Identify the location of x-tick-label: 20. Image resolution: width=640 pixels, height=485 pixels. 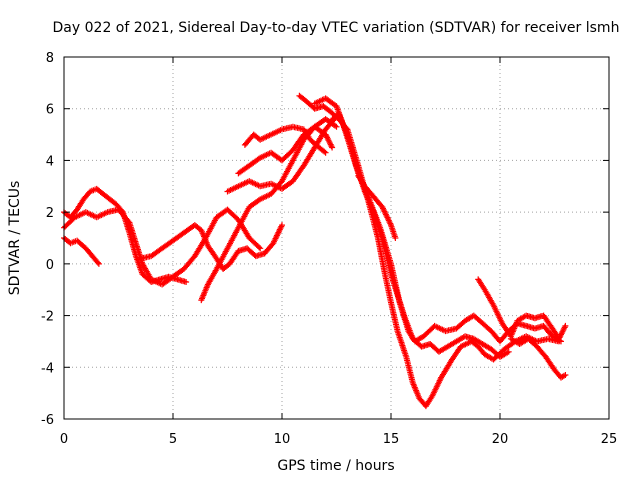
(500, 439).